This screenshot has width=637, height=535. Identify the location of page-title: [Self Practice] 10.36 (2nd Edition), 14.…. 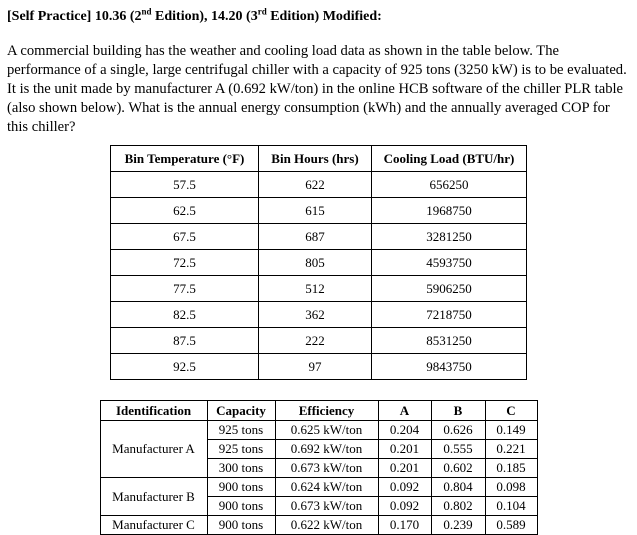
(318, 15).